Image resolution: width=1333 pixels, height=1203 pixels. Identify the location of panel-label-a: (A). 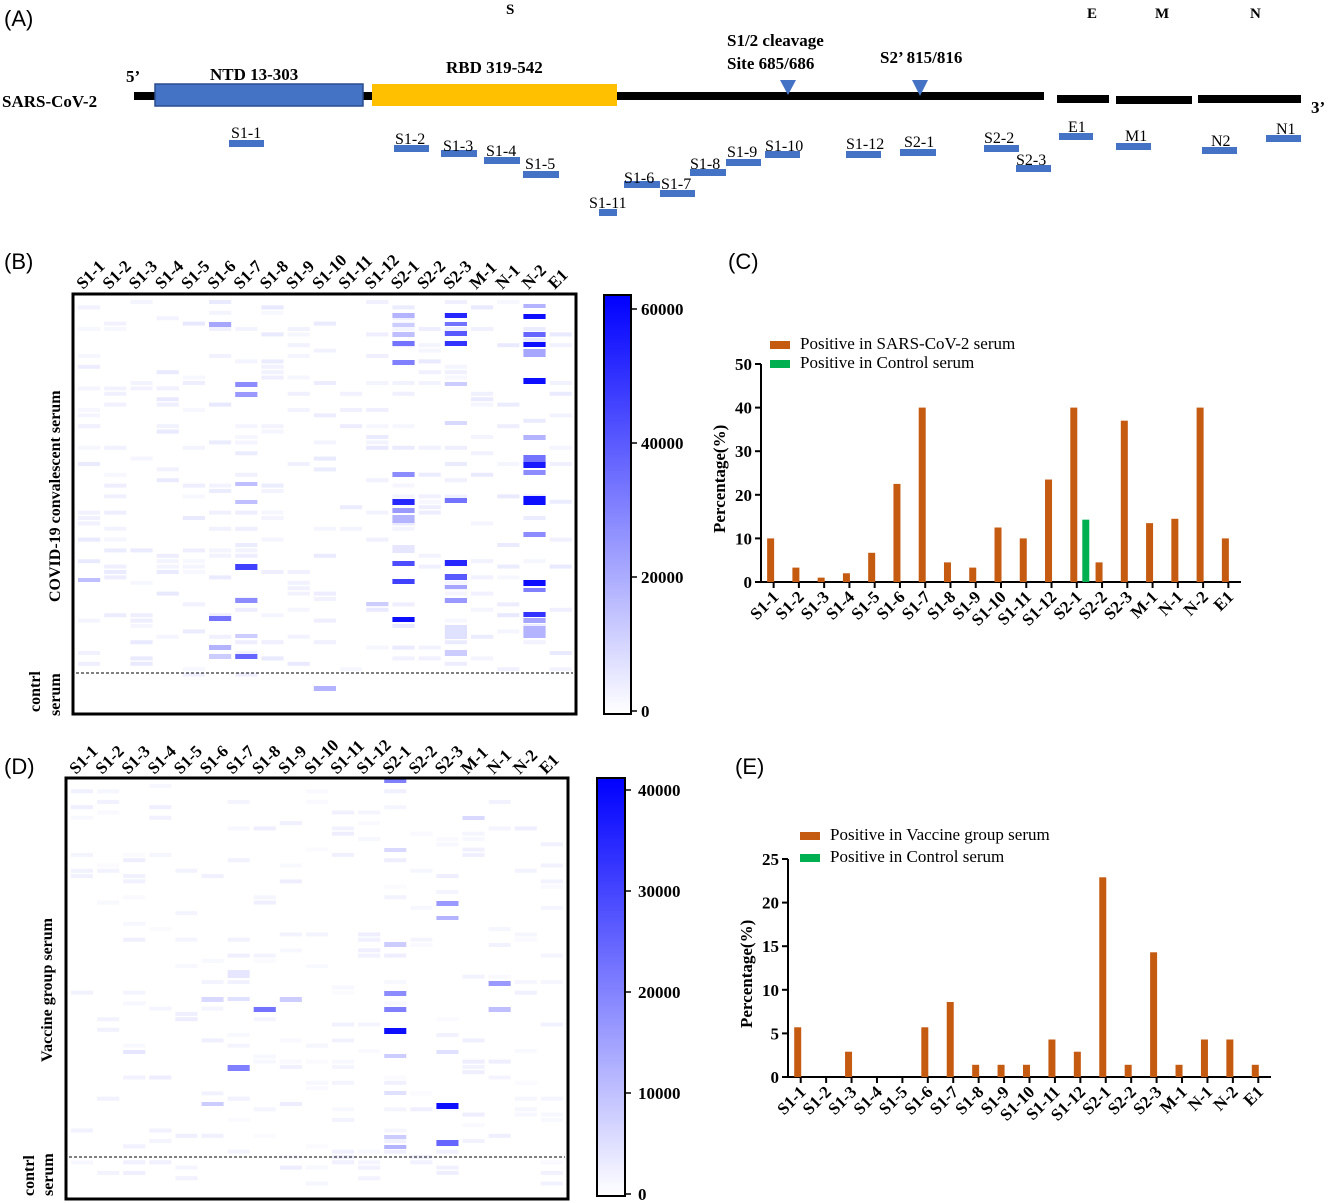
(18, 18).